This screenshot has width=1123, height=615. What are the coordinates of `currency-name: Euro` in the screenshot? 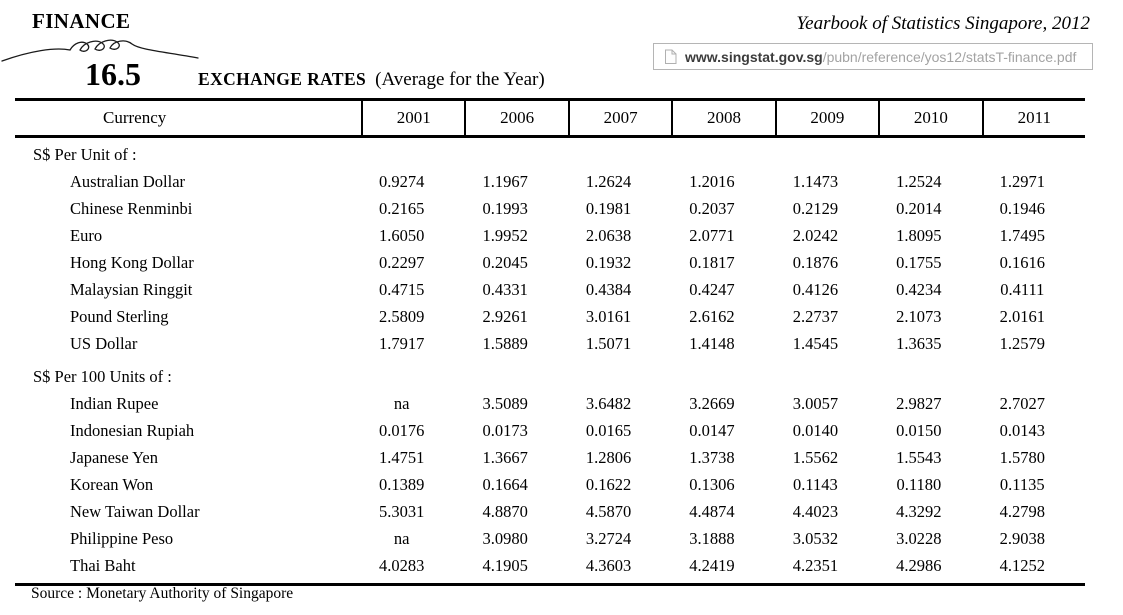 It's located at (86, 235).